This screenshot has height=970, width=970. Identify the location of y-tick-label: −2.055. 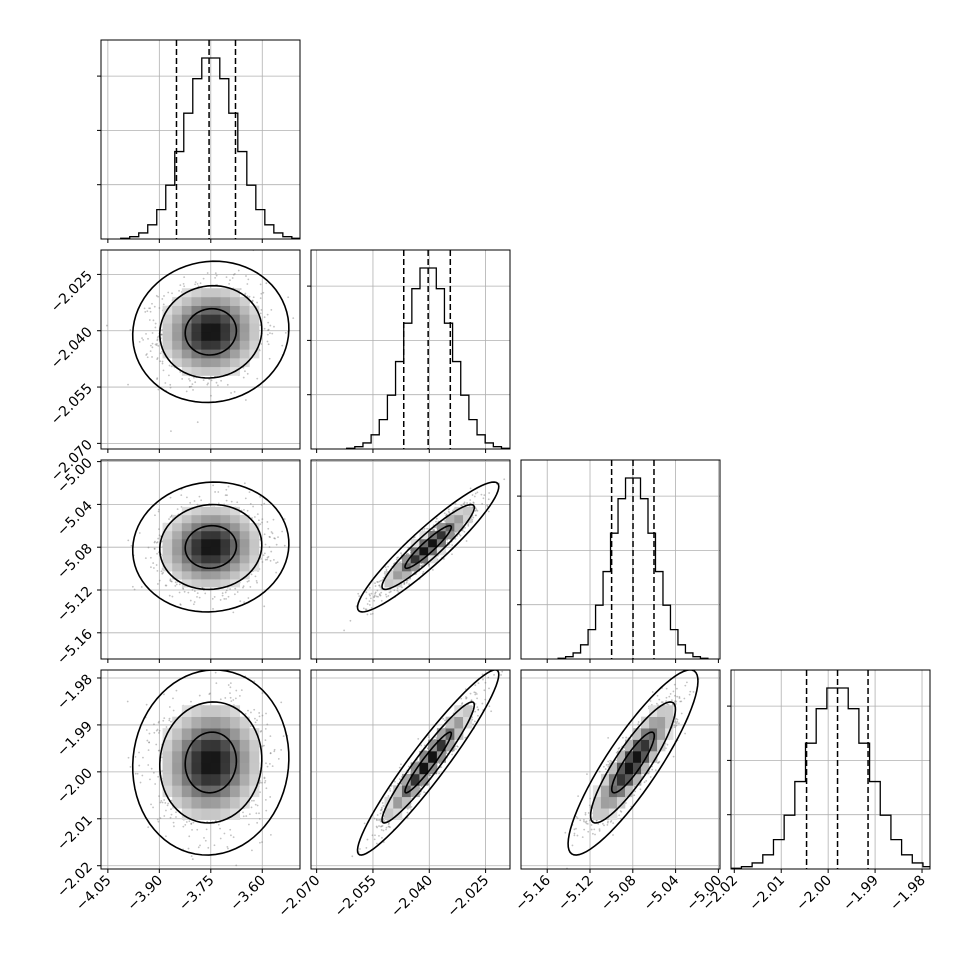
(72, 405).